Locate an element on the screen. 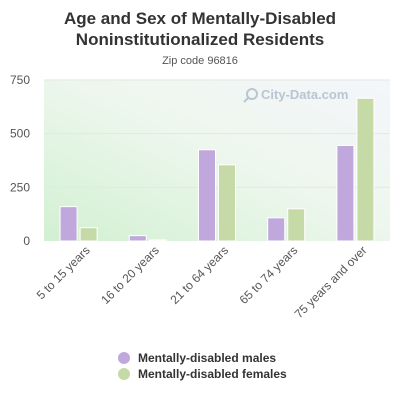  magnifier-icon is located at coordinates (252, 94).